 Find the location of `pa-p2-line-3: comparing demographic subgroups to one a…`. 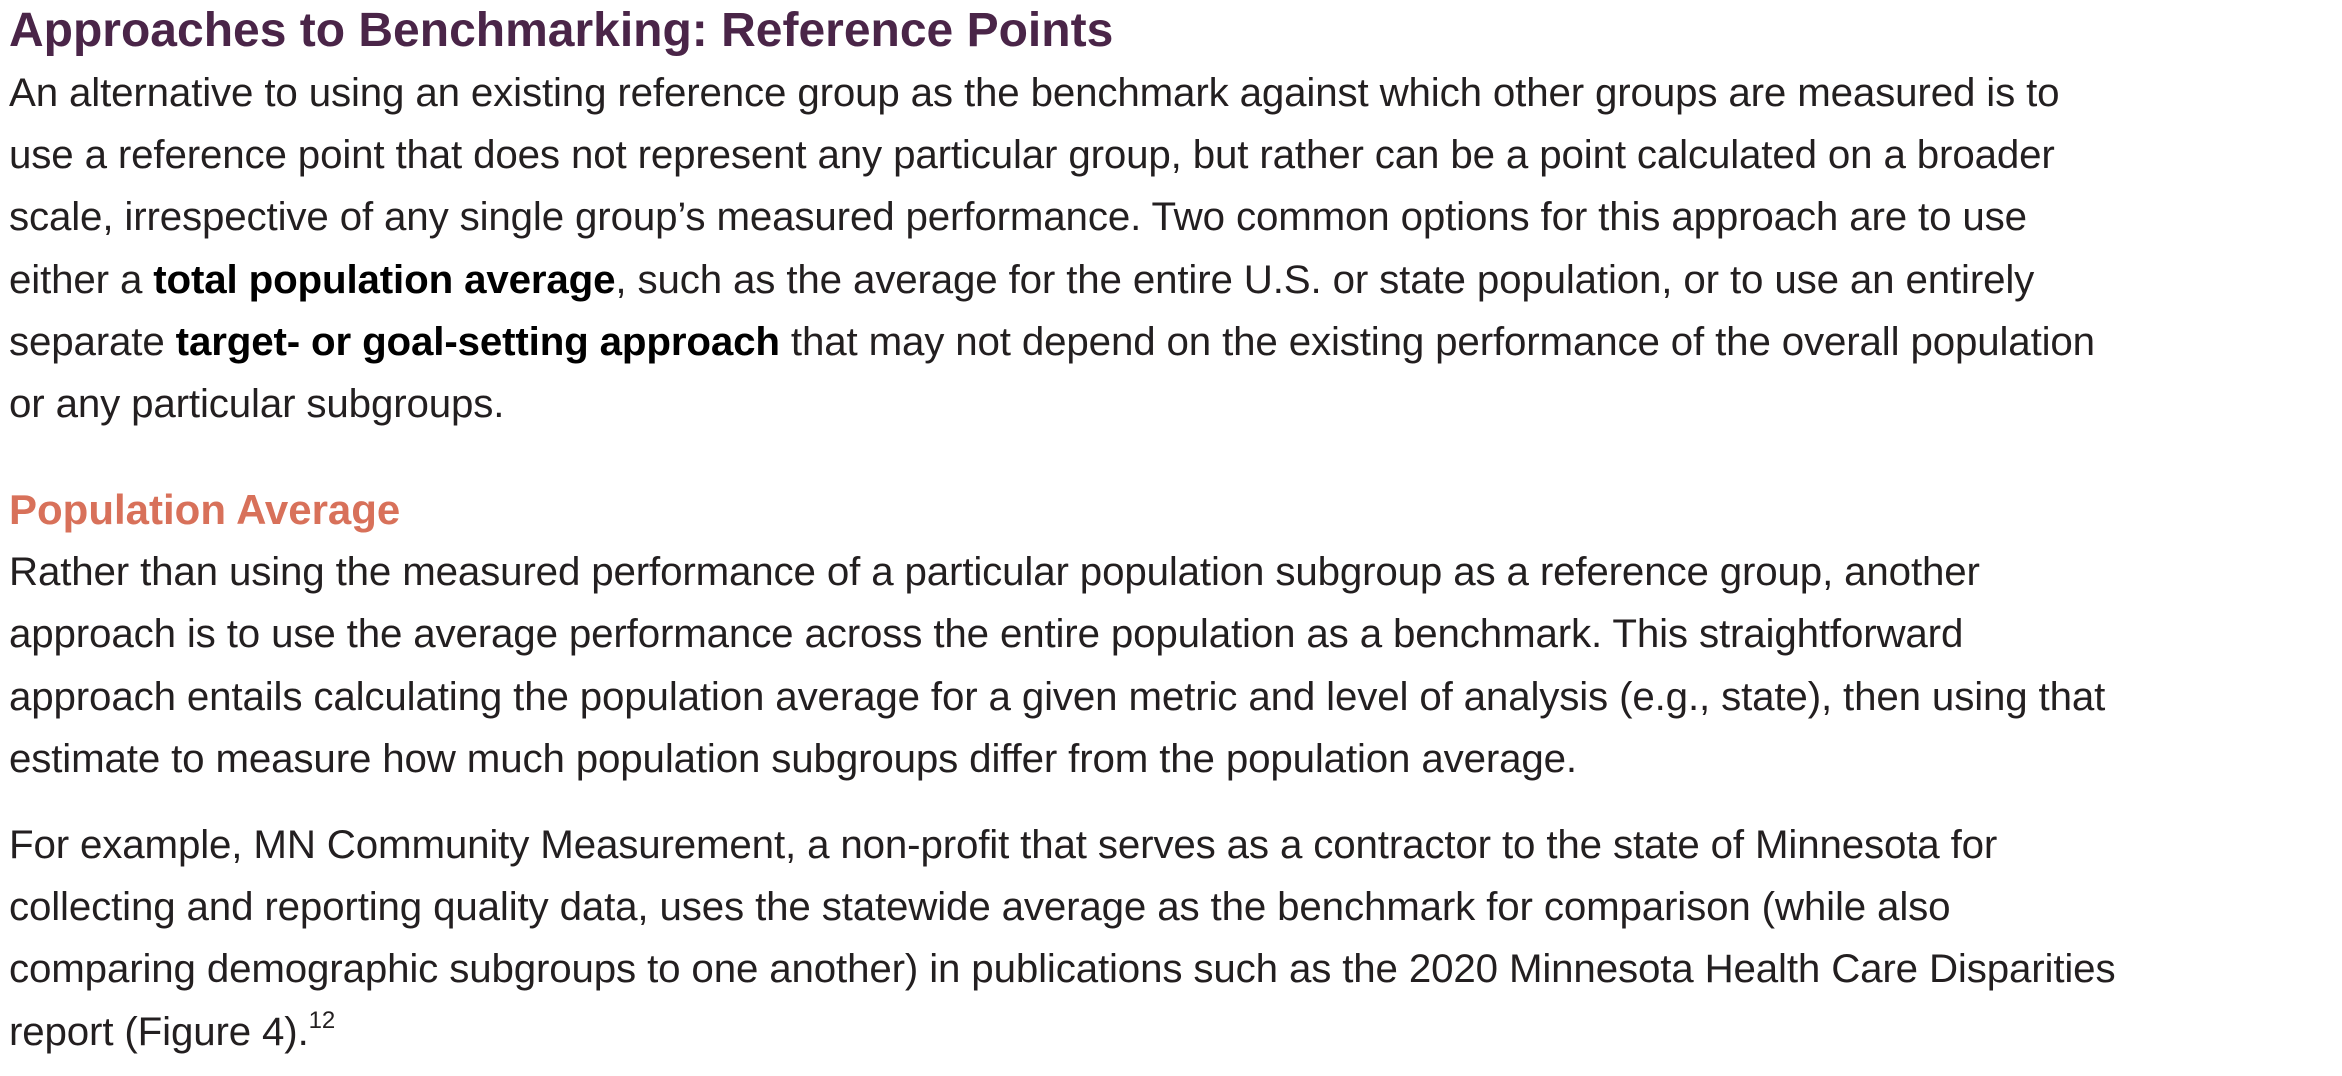

pa-p2-line-3: comparing demographic subgroups to one a… is located at coordinates (1062, 969).